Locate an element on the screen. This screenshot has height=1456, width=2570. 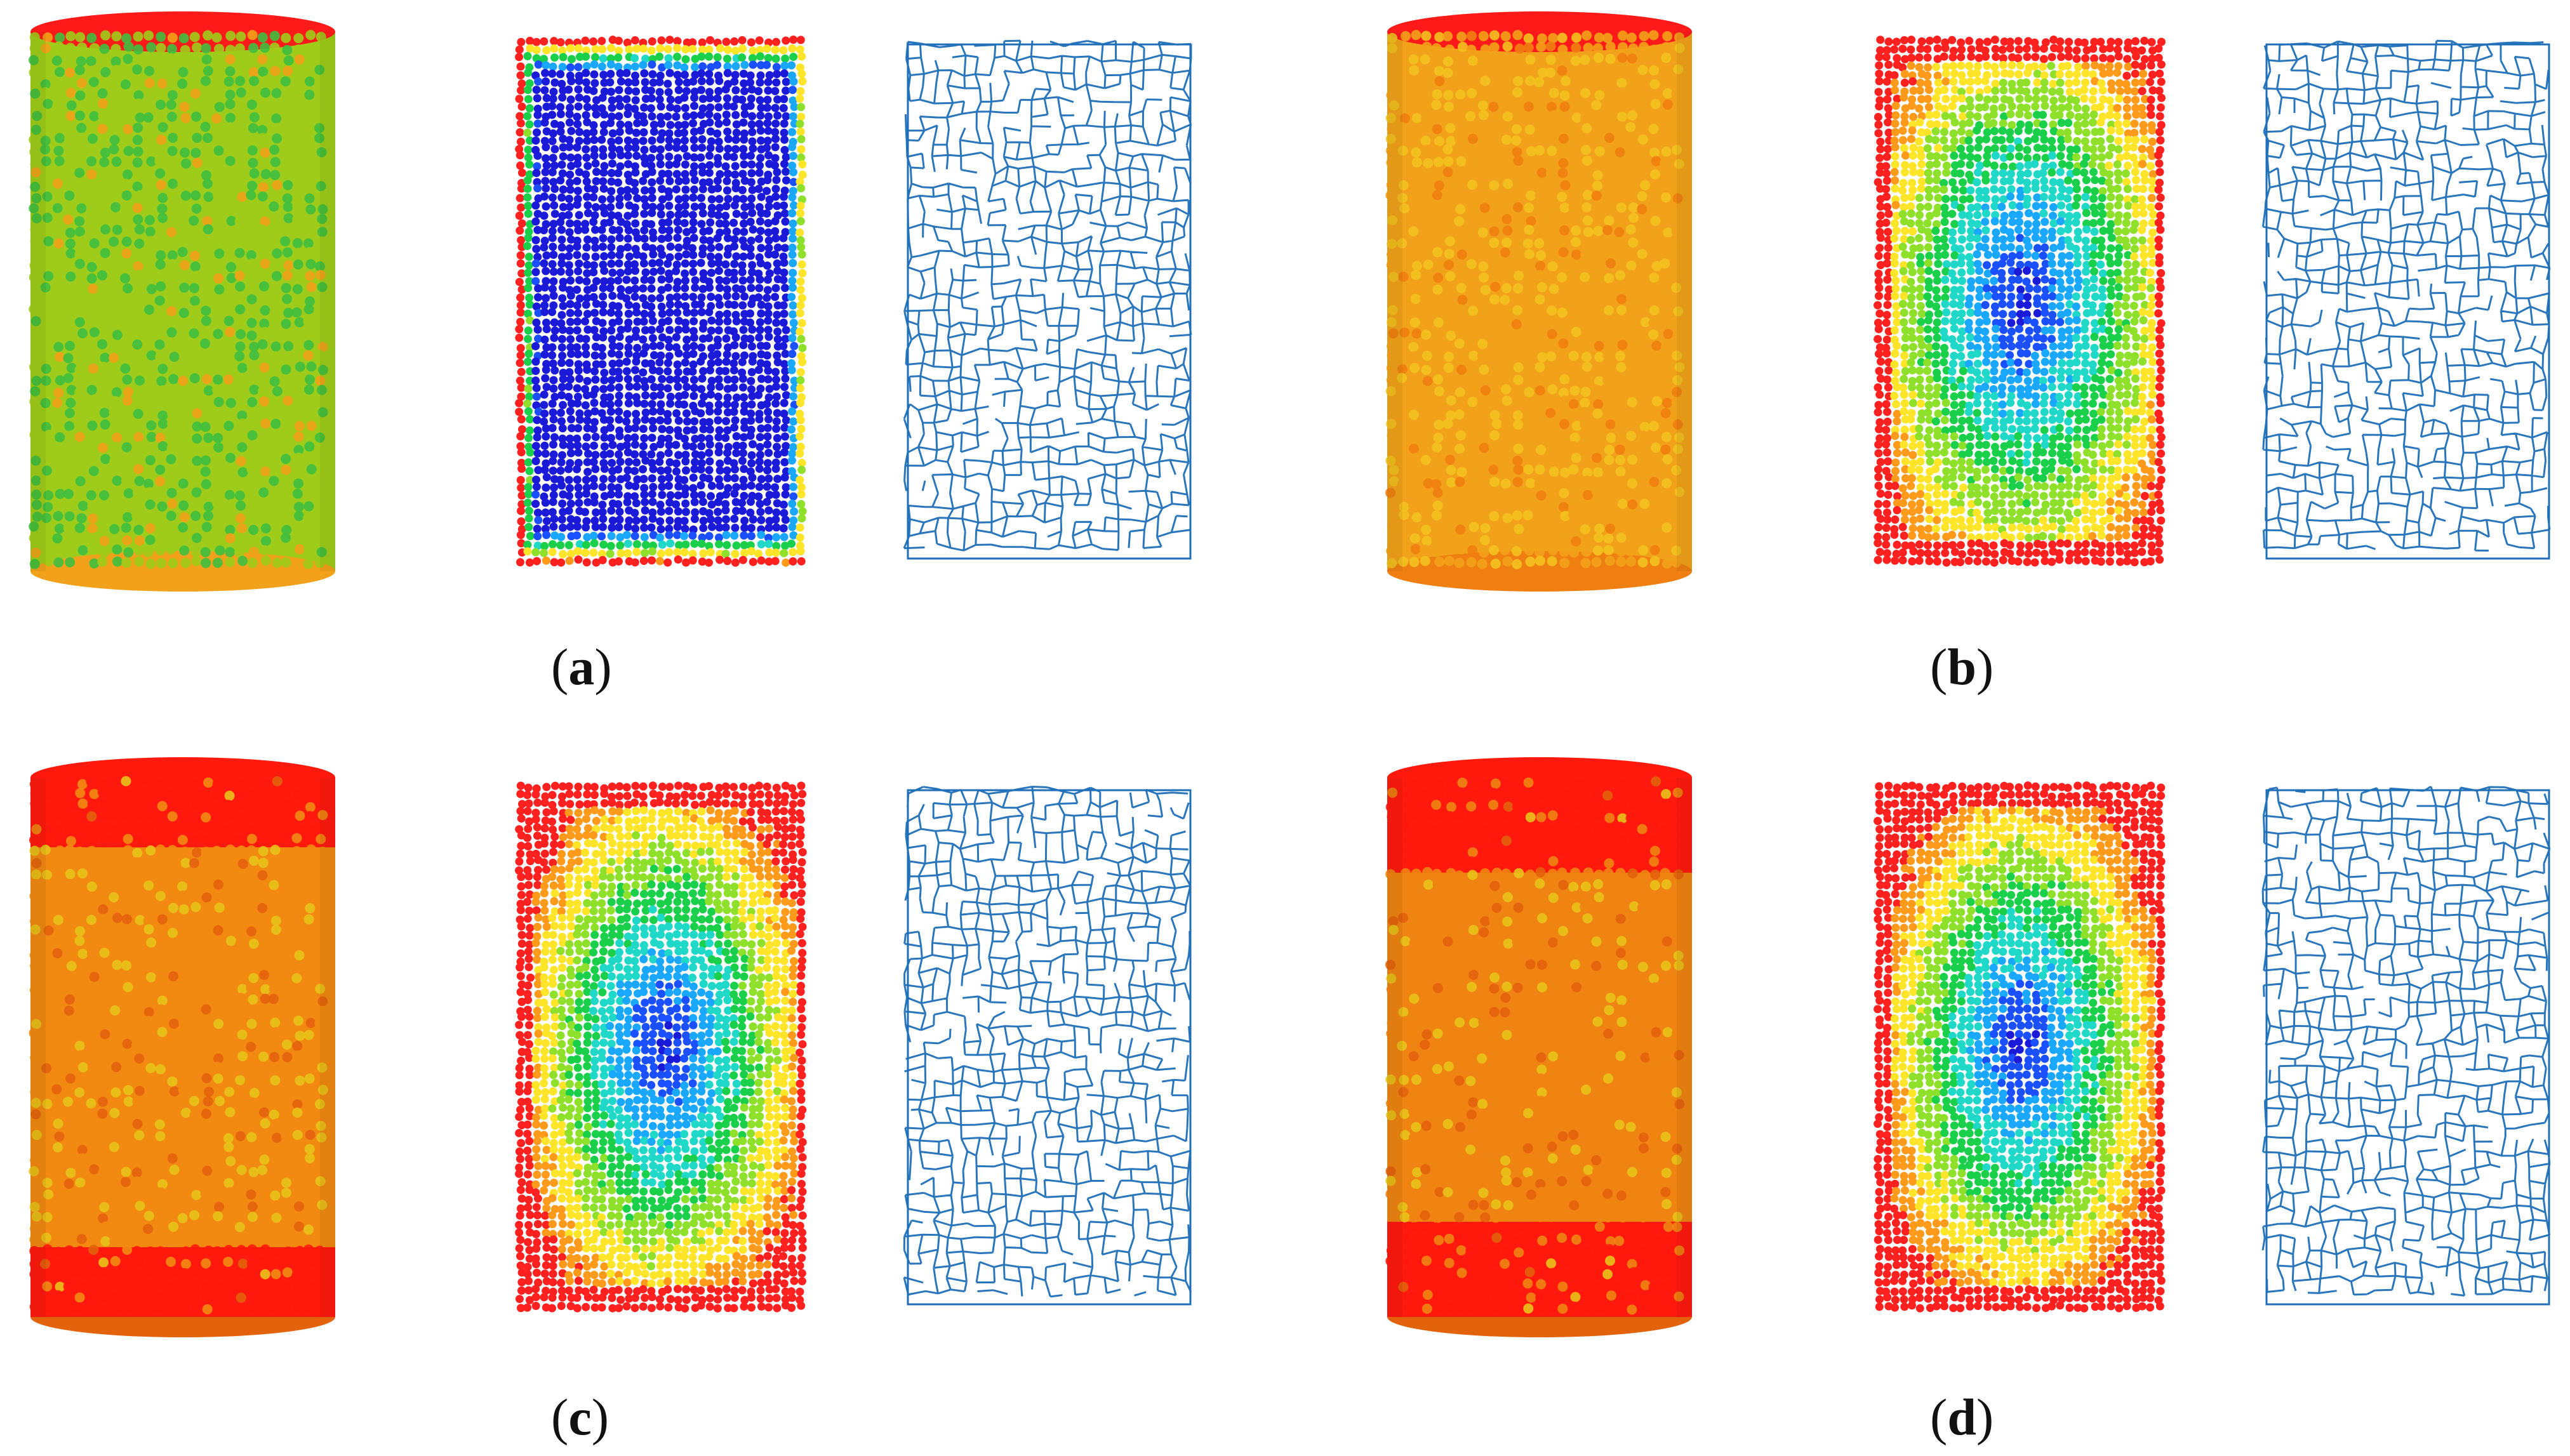
caption-letter: a is located at coordinates (581, 667).